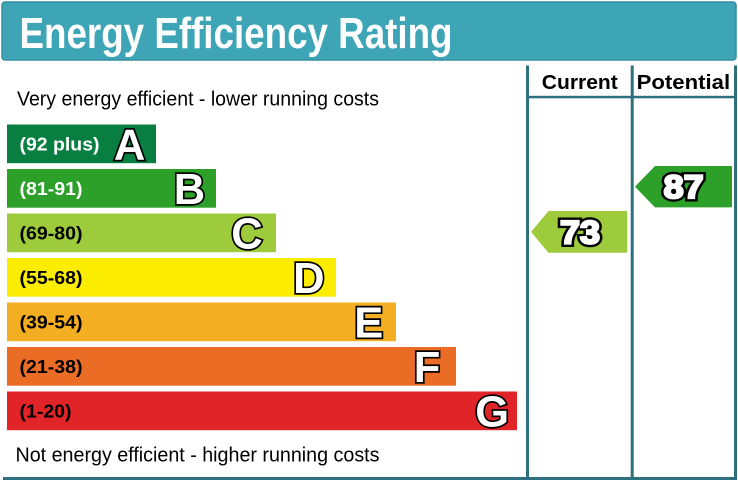 Image resolution: width=738 pixels, height=483 pixels. What do you see at coordinates (246, 234) in the screenshot?
I see `svg-text: C` at bounding box center [246, 234].